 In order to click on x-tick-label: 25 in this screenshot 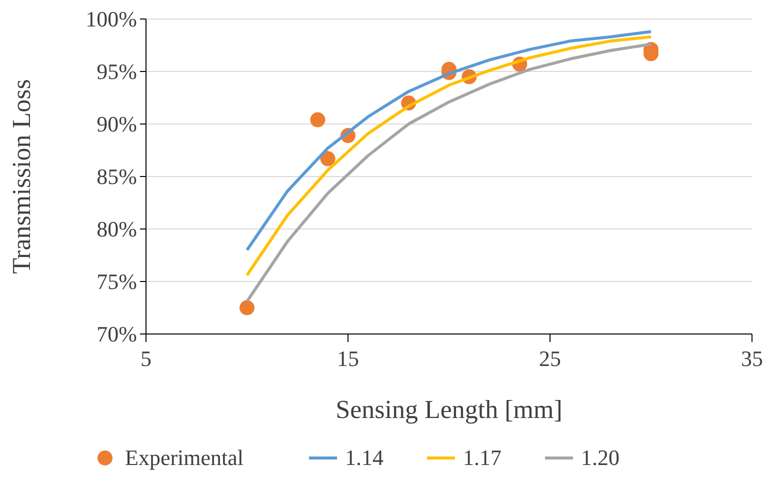, I will do `click(550, 358)`.